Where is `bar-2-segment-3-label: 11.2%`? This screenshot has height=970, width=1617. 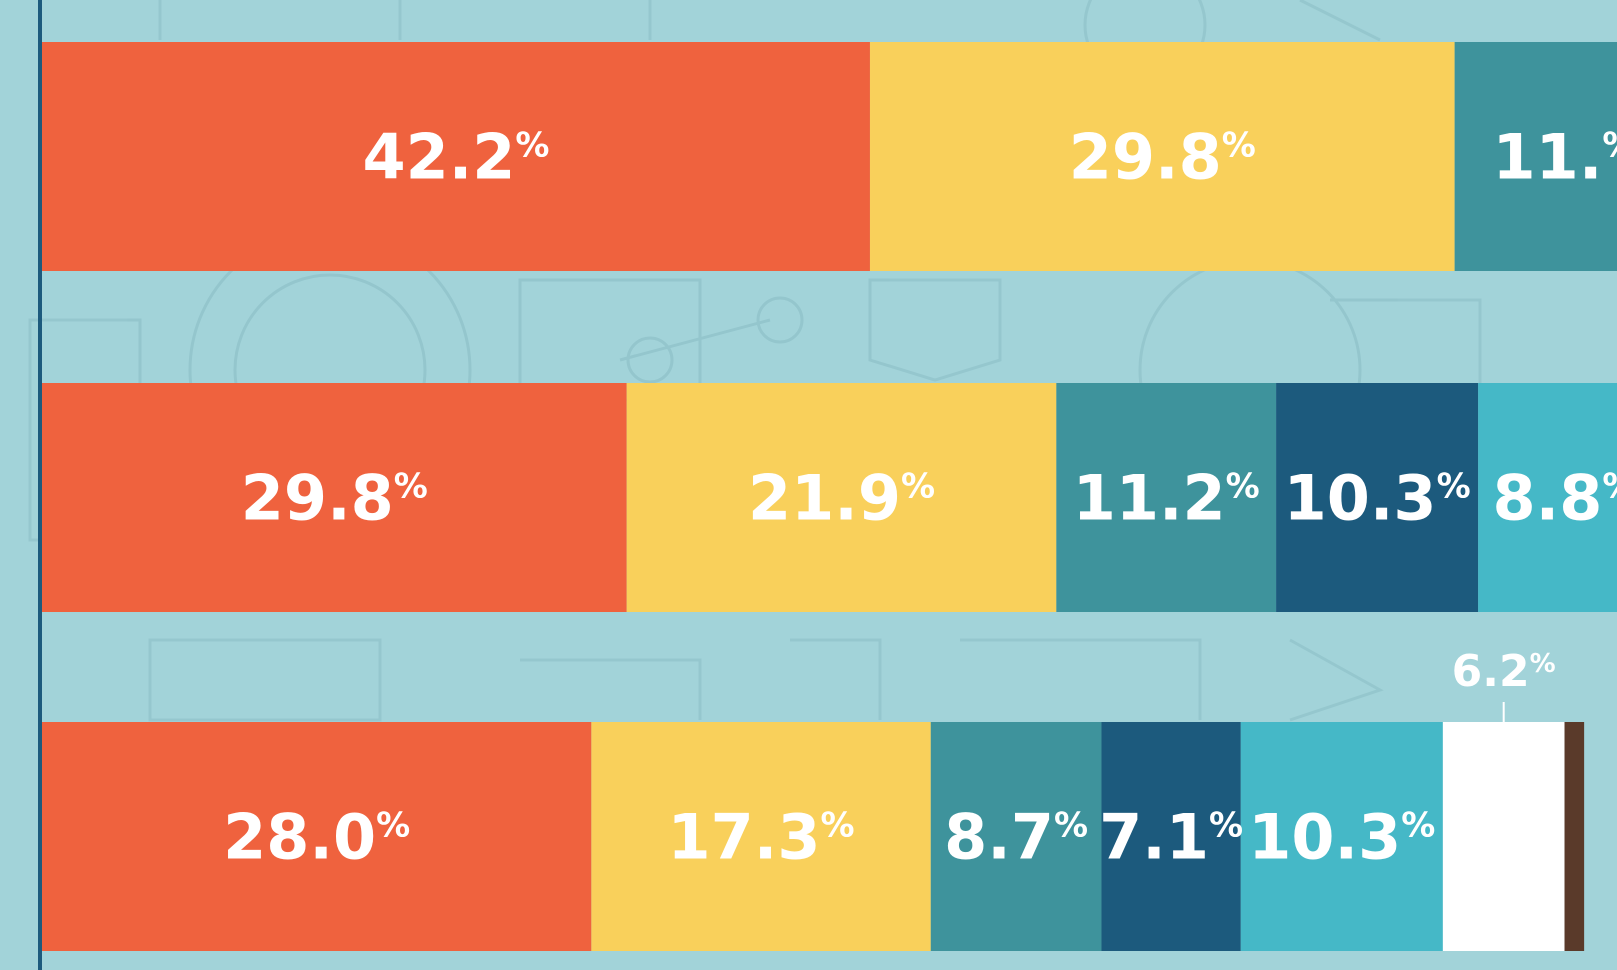 bar-2-segment-3-label: 11.2% is located at coordinates (1166, 498).